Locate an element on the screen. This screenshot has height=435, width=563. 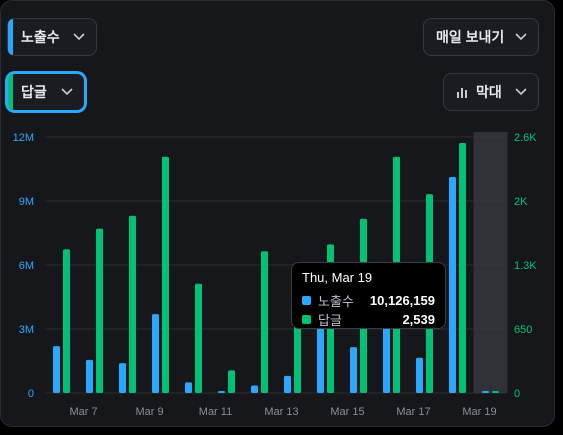
range-dropdown: 매일 보내기 is located at coordinates (481, 37).